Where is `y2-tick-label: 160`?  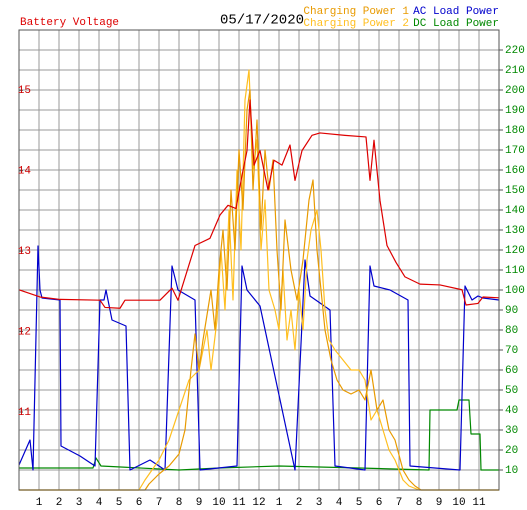
y2-tick-label: 160 is located at coordinates (515, 171).